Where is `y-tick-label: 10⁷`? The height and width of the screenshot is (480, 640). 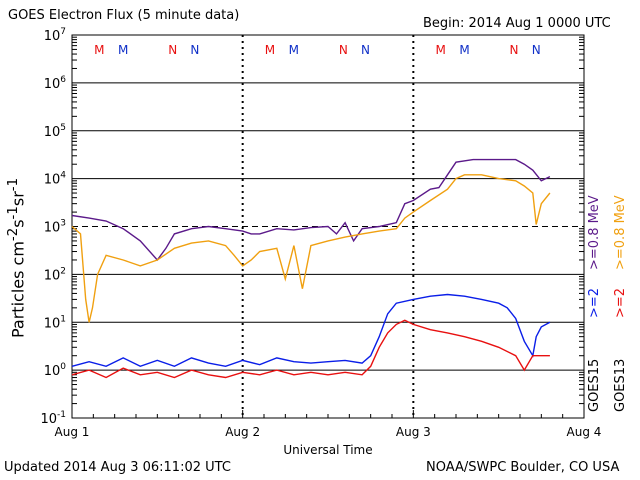 y-tick-label: 10⁷ is located at coordinates (55, 35).